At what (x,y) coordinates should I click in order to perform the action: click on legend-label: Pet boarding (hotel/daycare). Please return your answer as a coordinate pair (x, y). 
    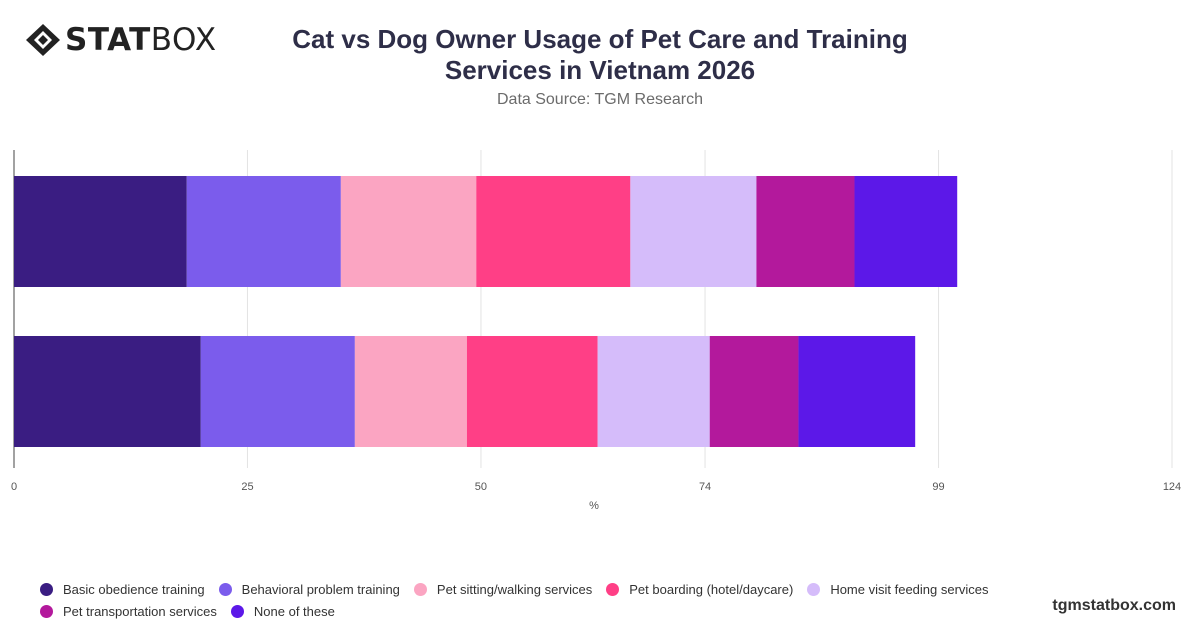
    Looking at the image, I should click on (711, 589).